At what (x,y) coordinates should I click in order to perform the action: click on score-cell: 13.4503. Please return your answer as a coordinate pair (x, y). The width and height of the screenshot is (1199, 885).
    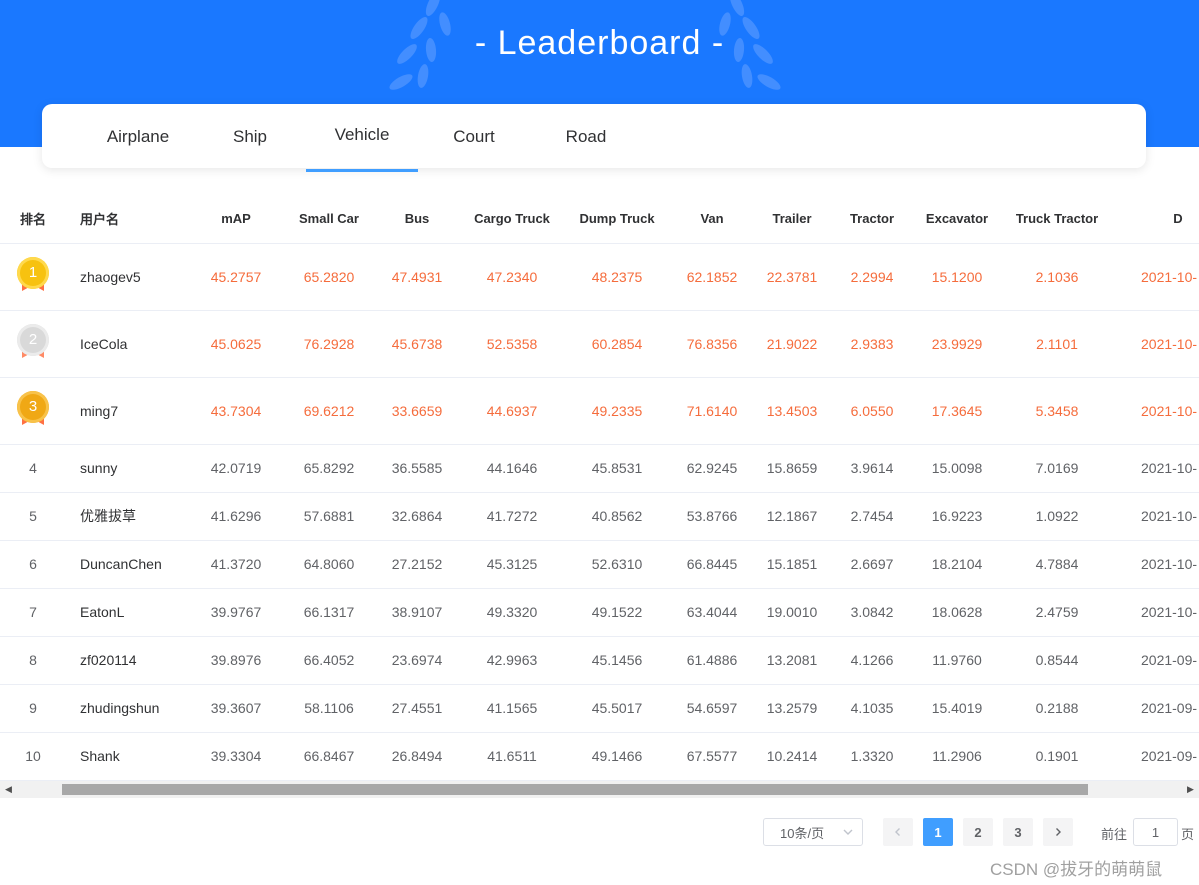
    Looking at the image, I should click on (792, 411).